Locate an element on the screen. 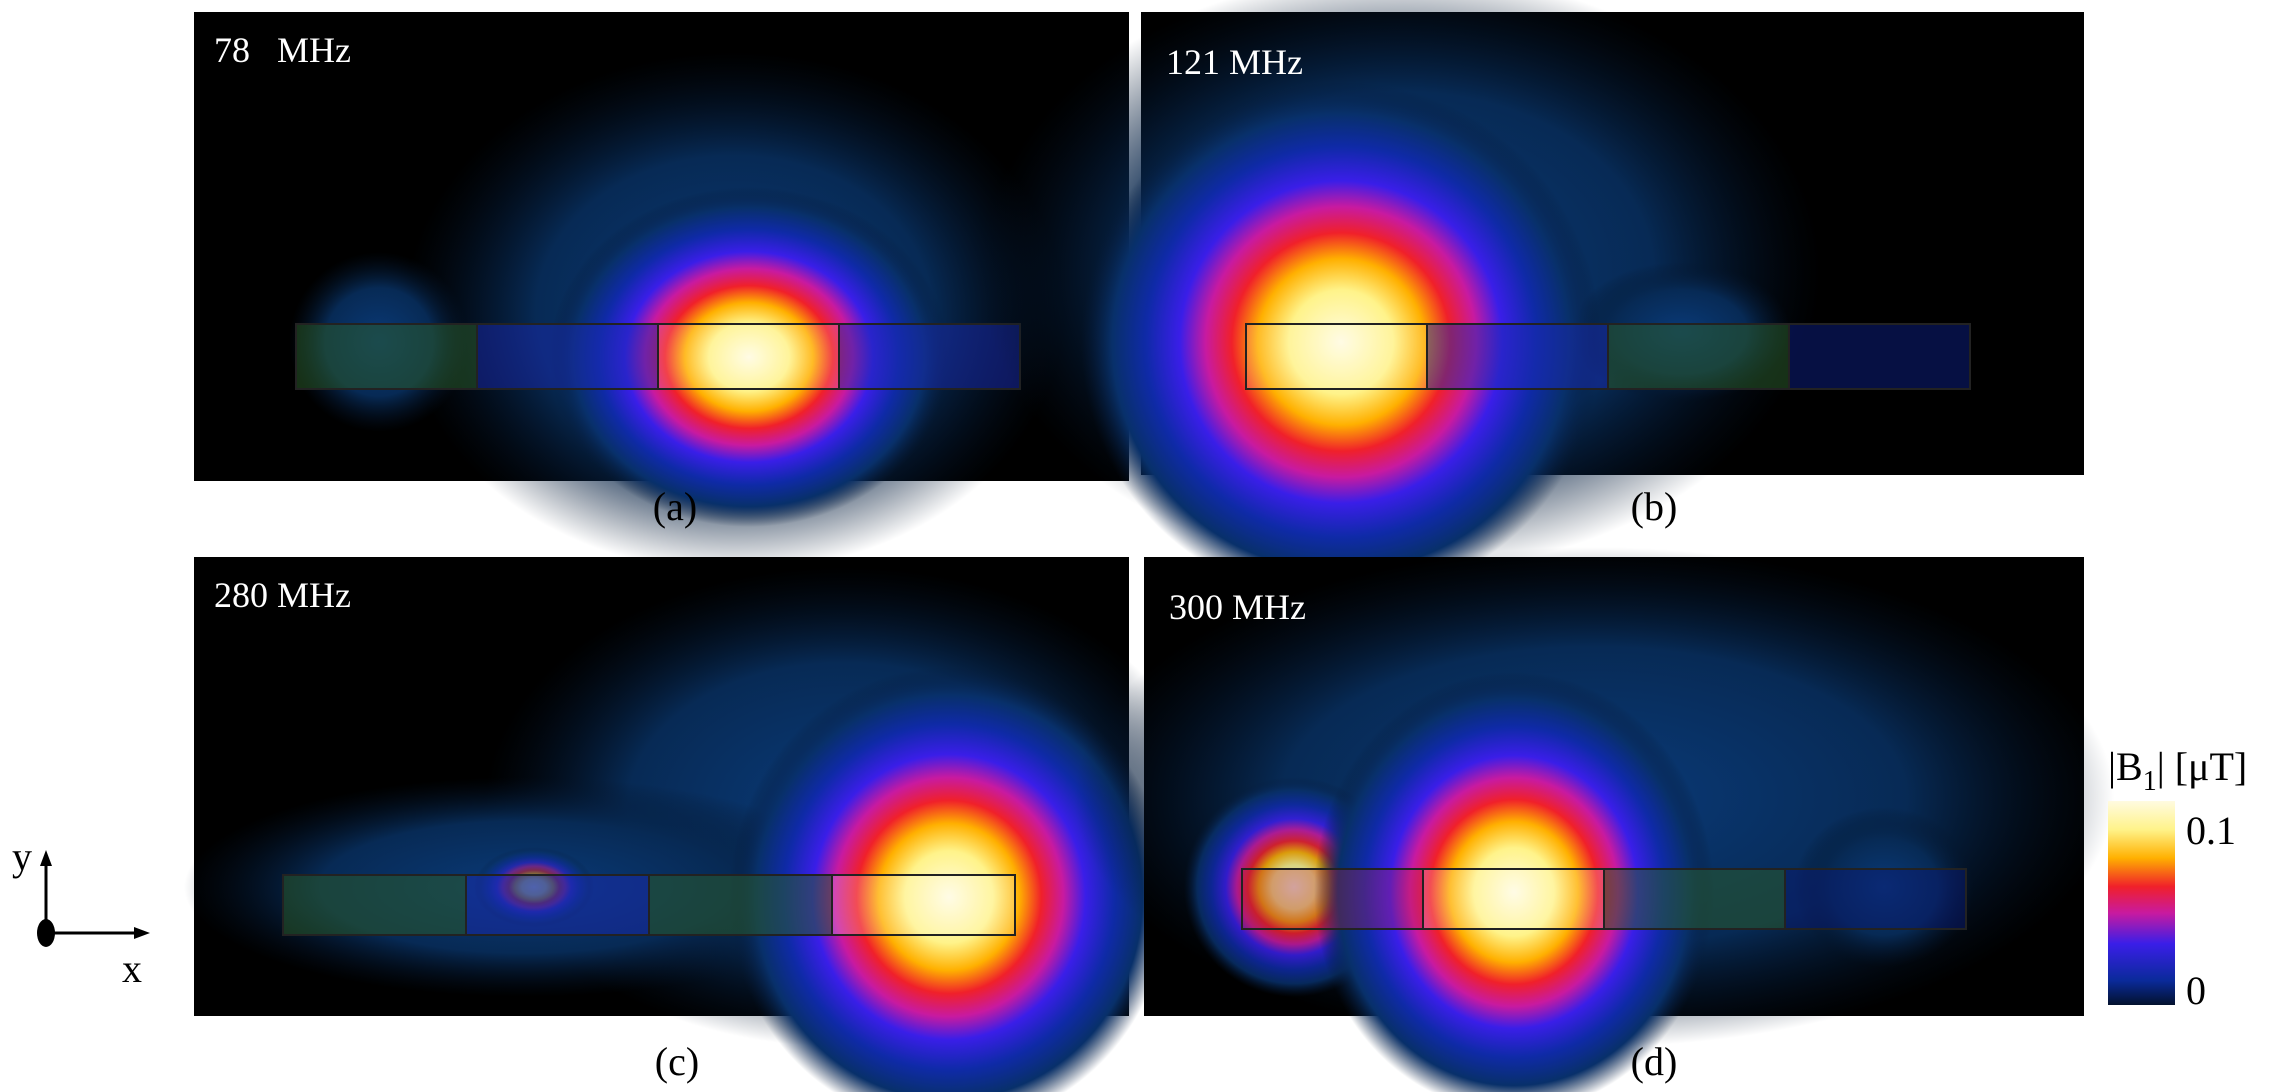  colorbar-title-subscript: 1 is located at coordinates (2150, 781).